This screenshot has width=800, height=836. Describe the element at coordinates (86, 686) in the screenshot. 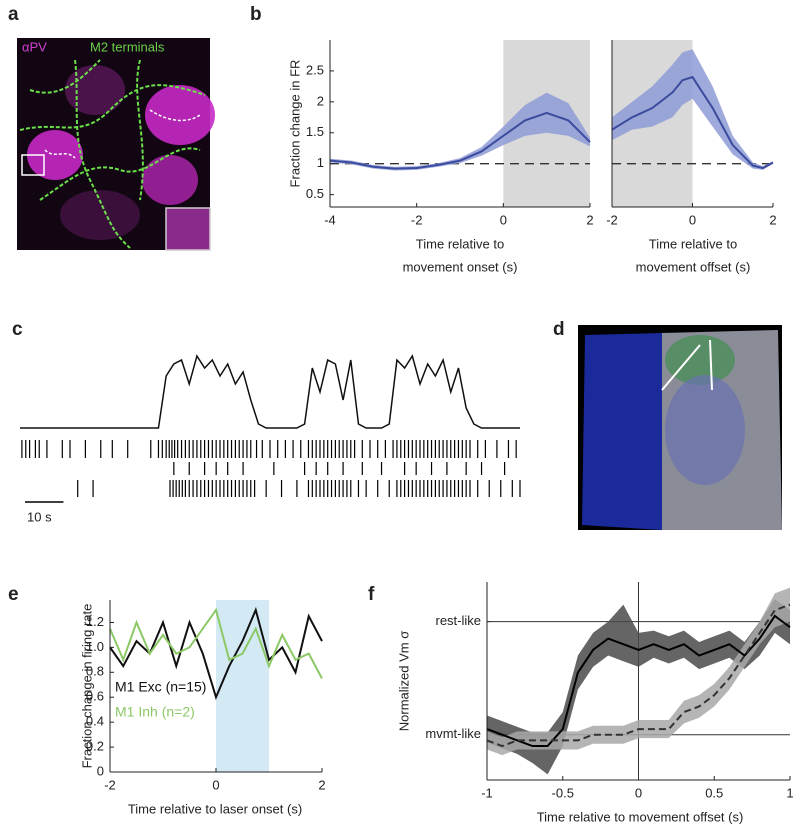

I see `y-axis-label: Fraction change in firing rate` at that location.